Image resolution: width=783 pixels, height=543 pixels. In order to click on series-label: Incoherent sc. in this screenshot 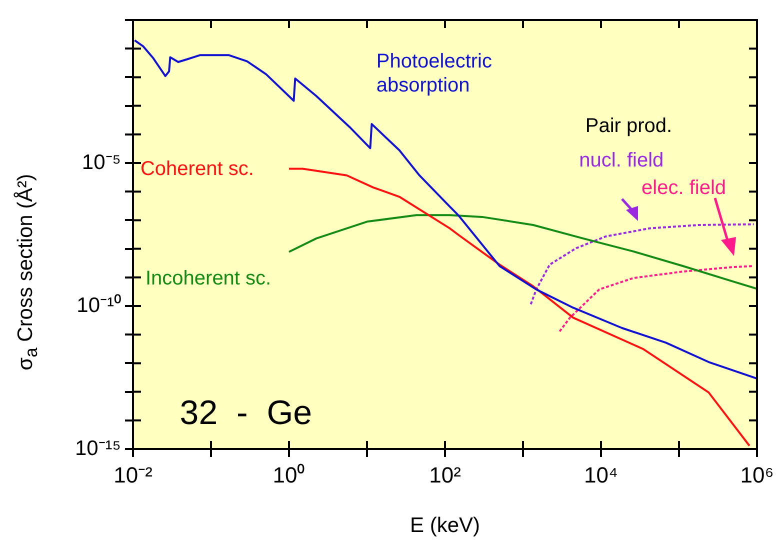, I will do `click(208, 278)`.